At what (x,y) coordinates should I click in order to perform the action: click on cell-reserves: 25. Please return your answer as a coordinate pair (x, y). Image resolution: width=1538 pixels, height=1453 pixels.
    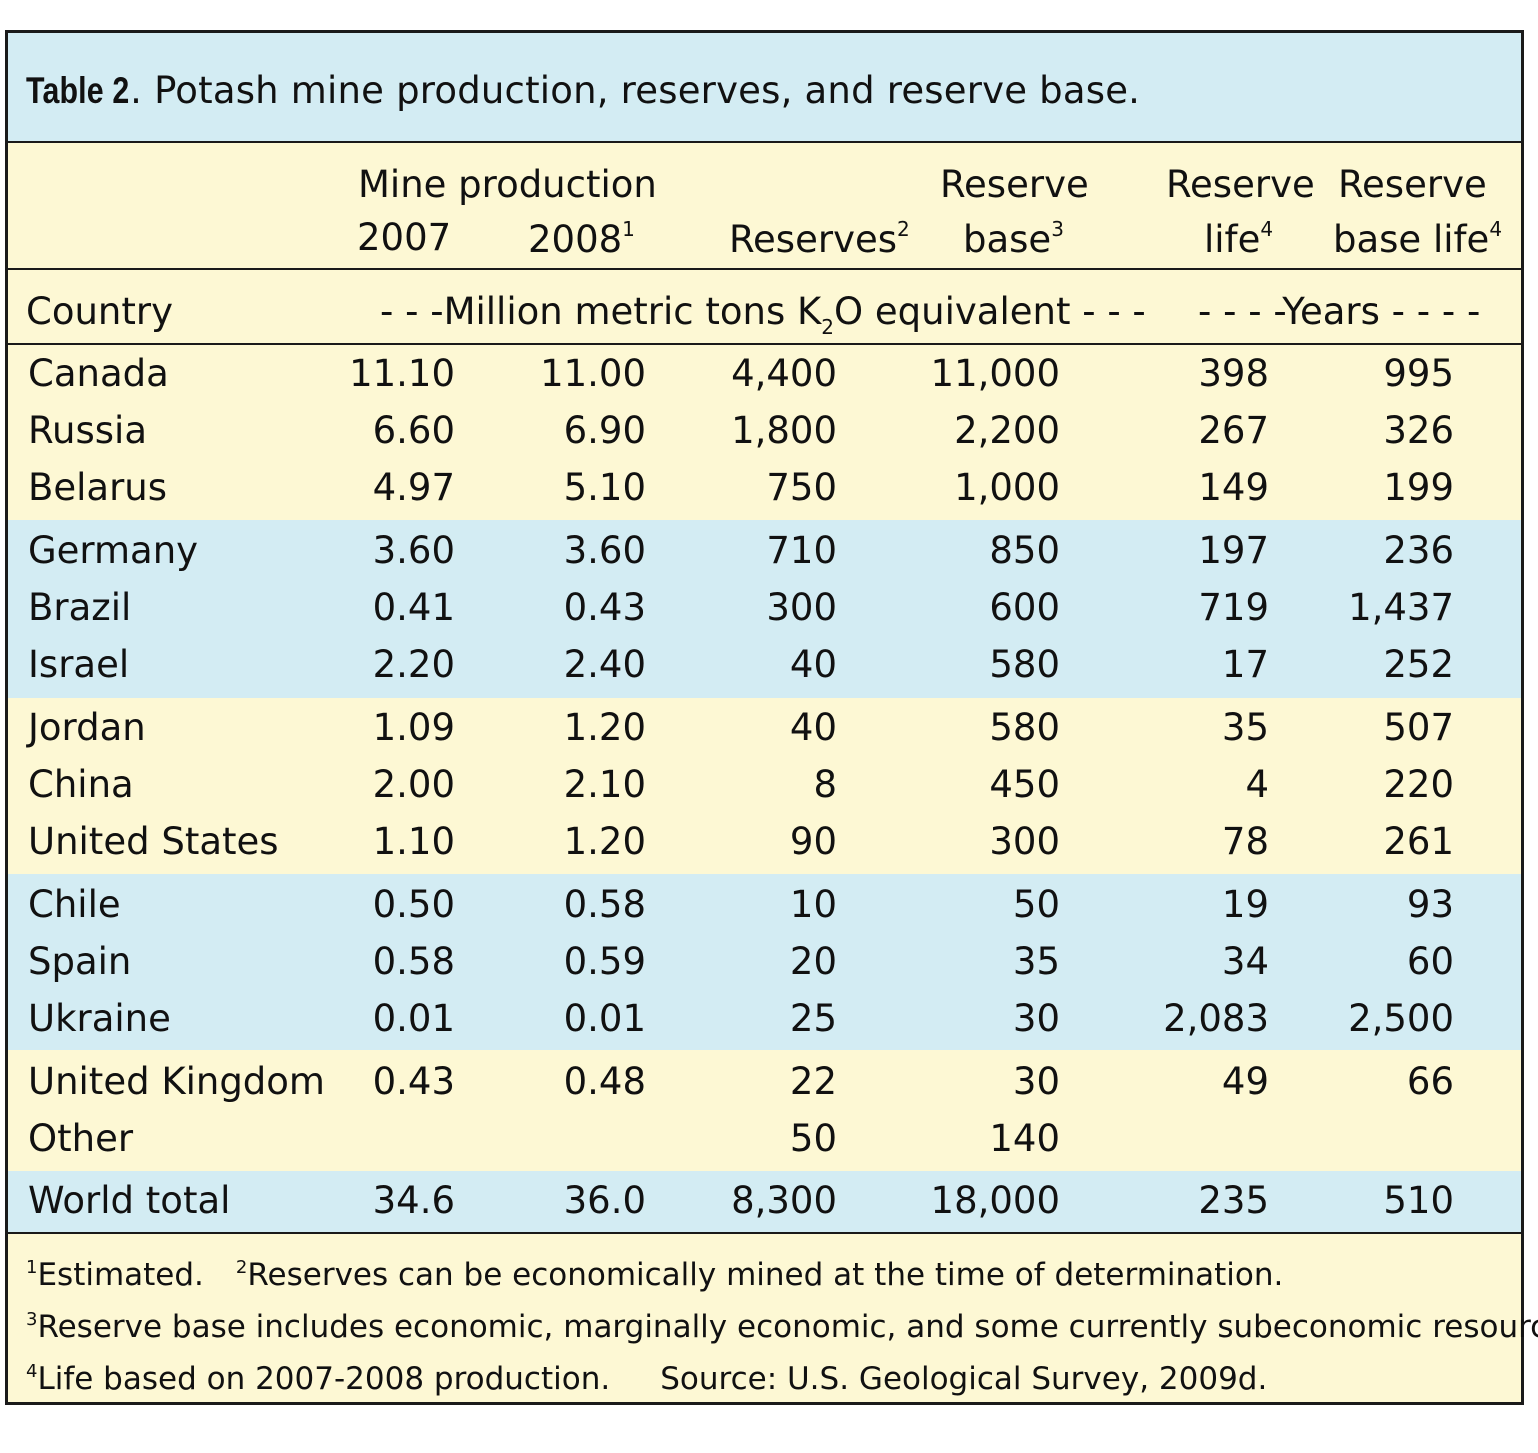
    Looking at the image, I should click on (813, 1018).